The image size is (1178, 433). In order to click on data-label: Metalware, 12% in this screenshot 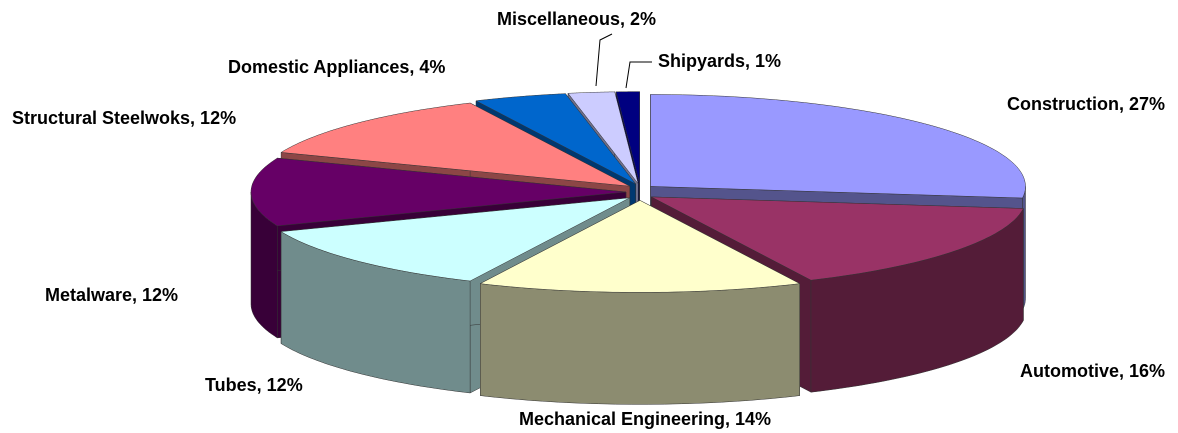, I will do `click(111, 295)`.